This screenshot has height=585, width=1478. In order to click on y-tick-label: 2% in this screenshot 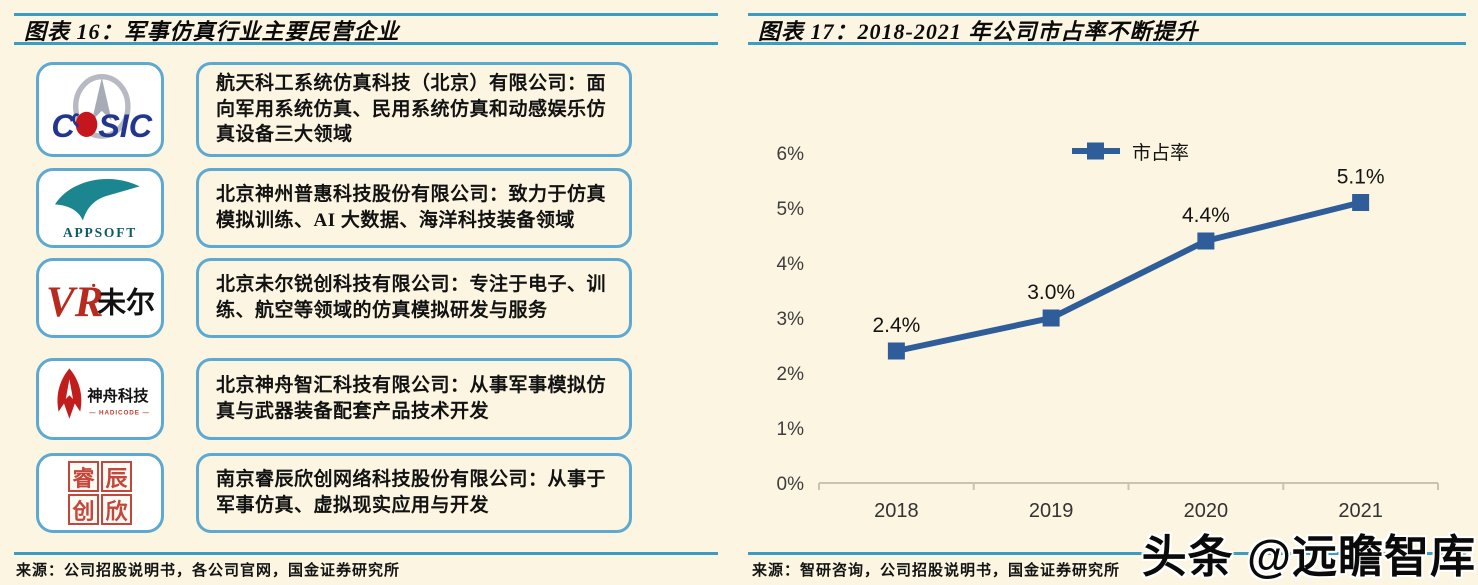, I will do `click(791, 374)`.